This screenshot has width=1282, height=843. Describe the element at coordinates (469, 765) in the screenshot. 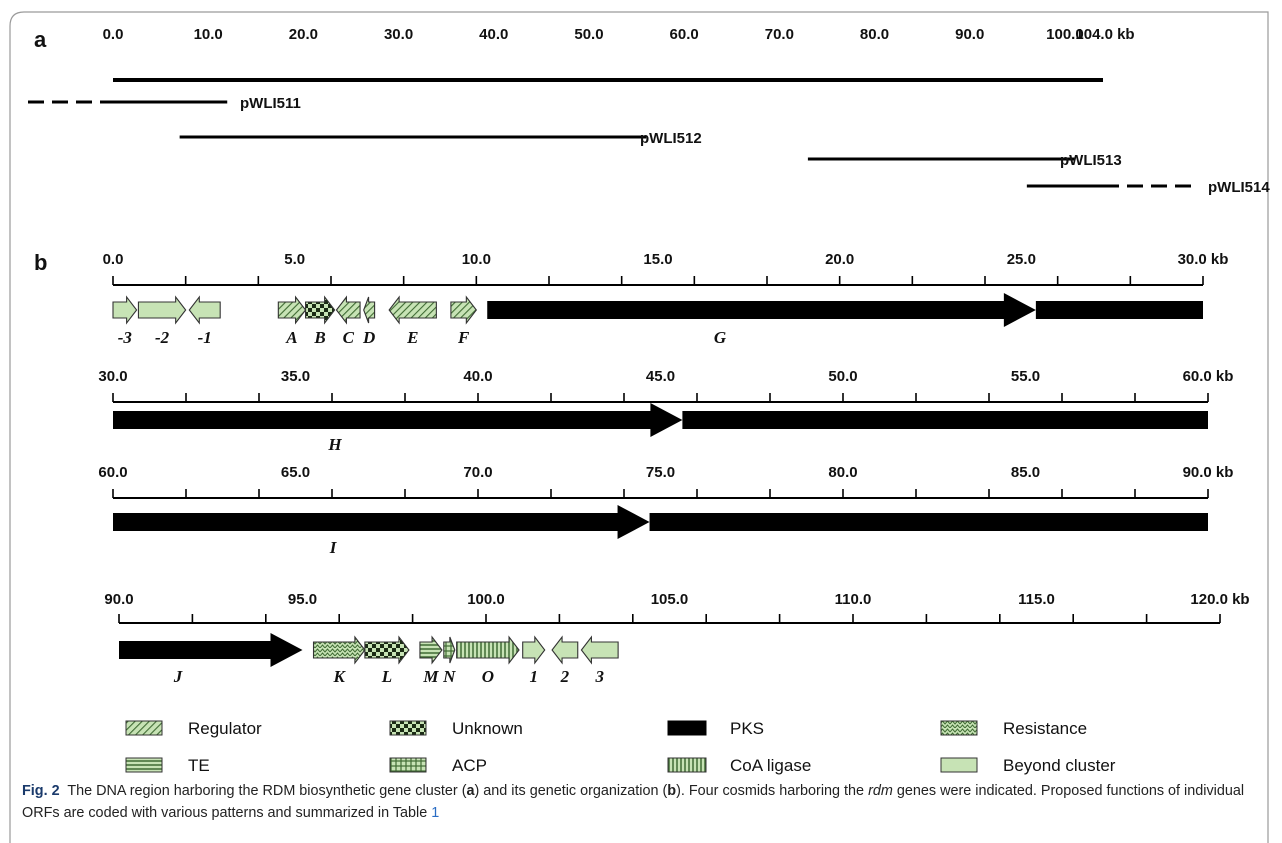

I see `legend-label: ACP` at that location.